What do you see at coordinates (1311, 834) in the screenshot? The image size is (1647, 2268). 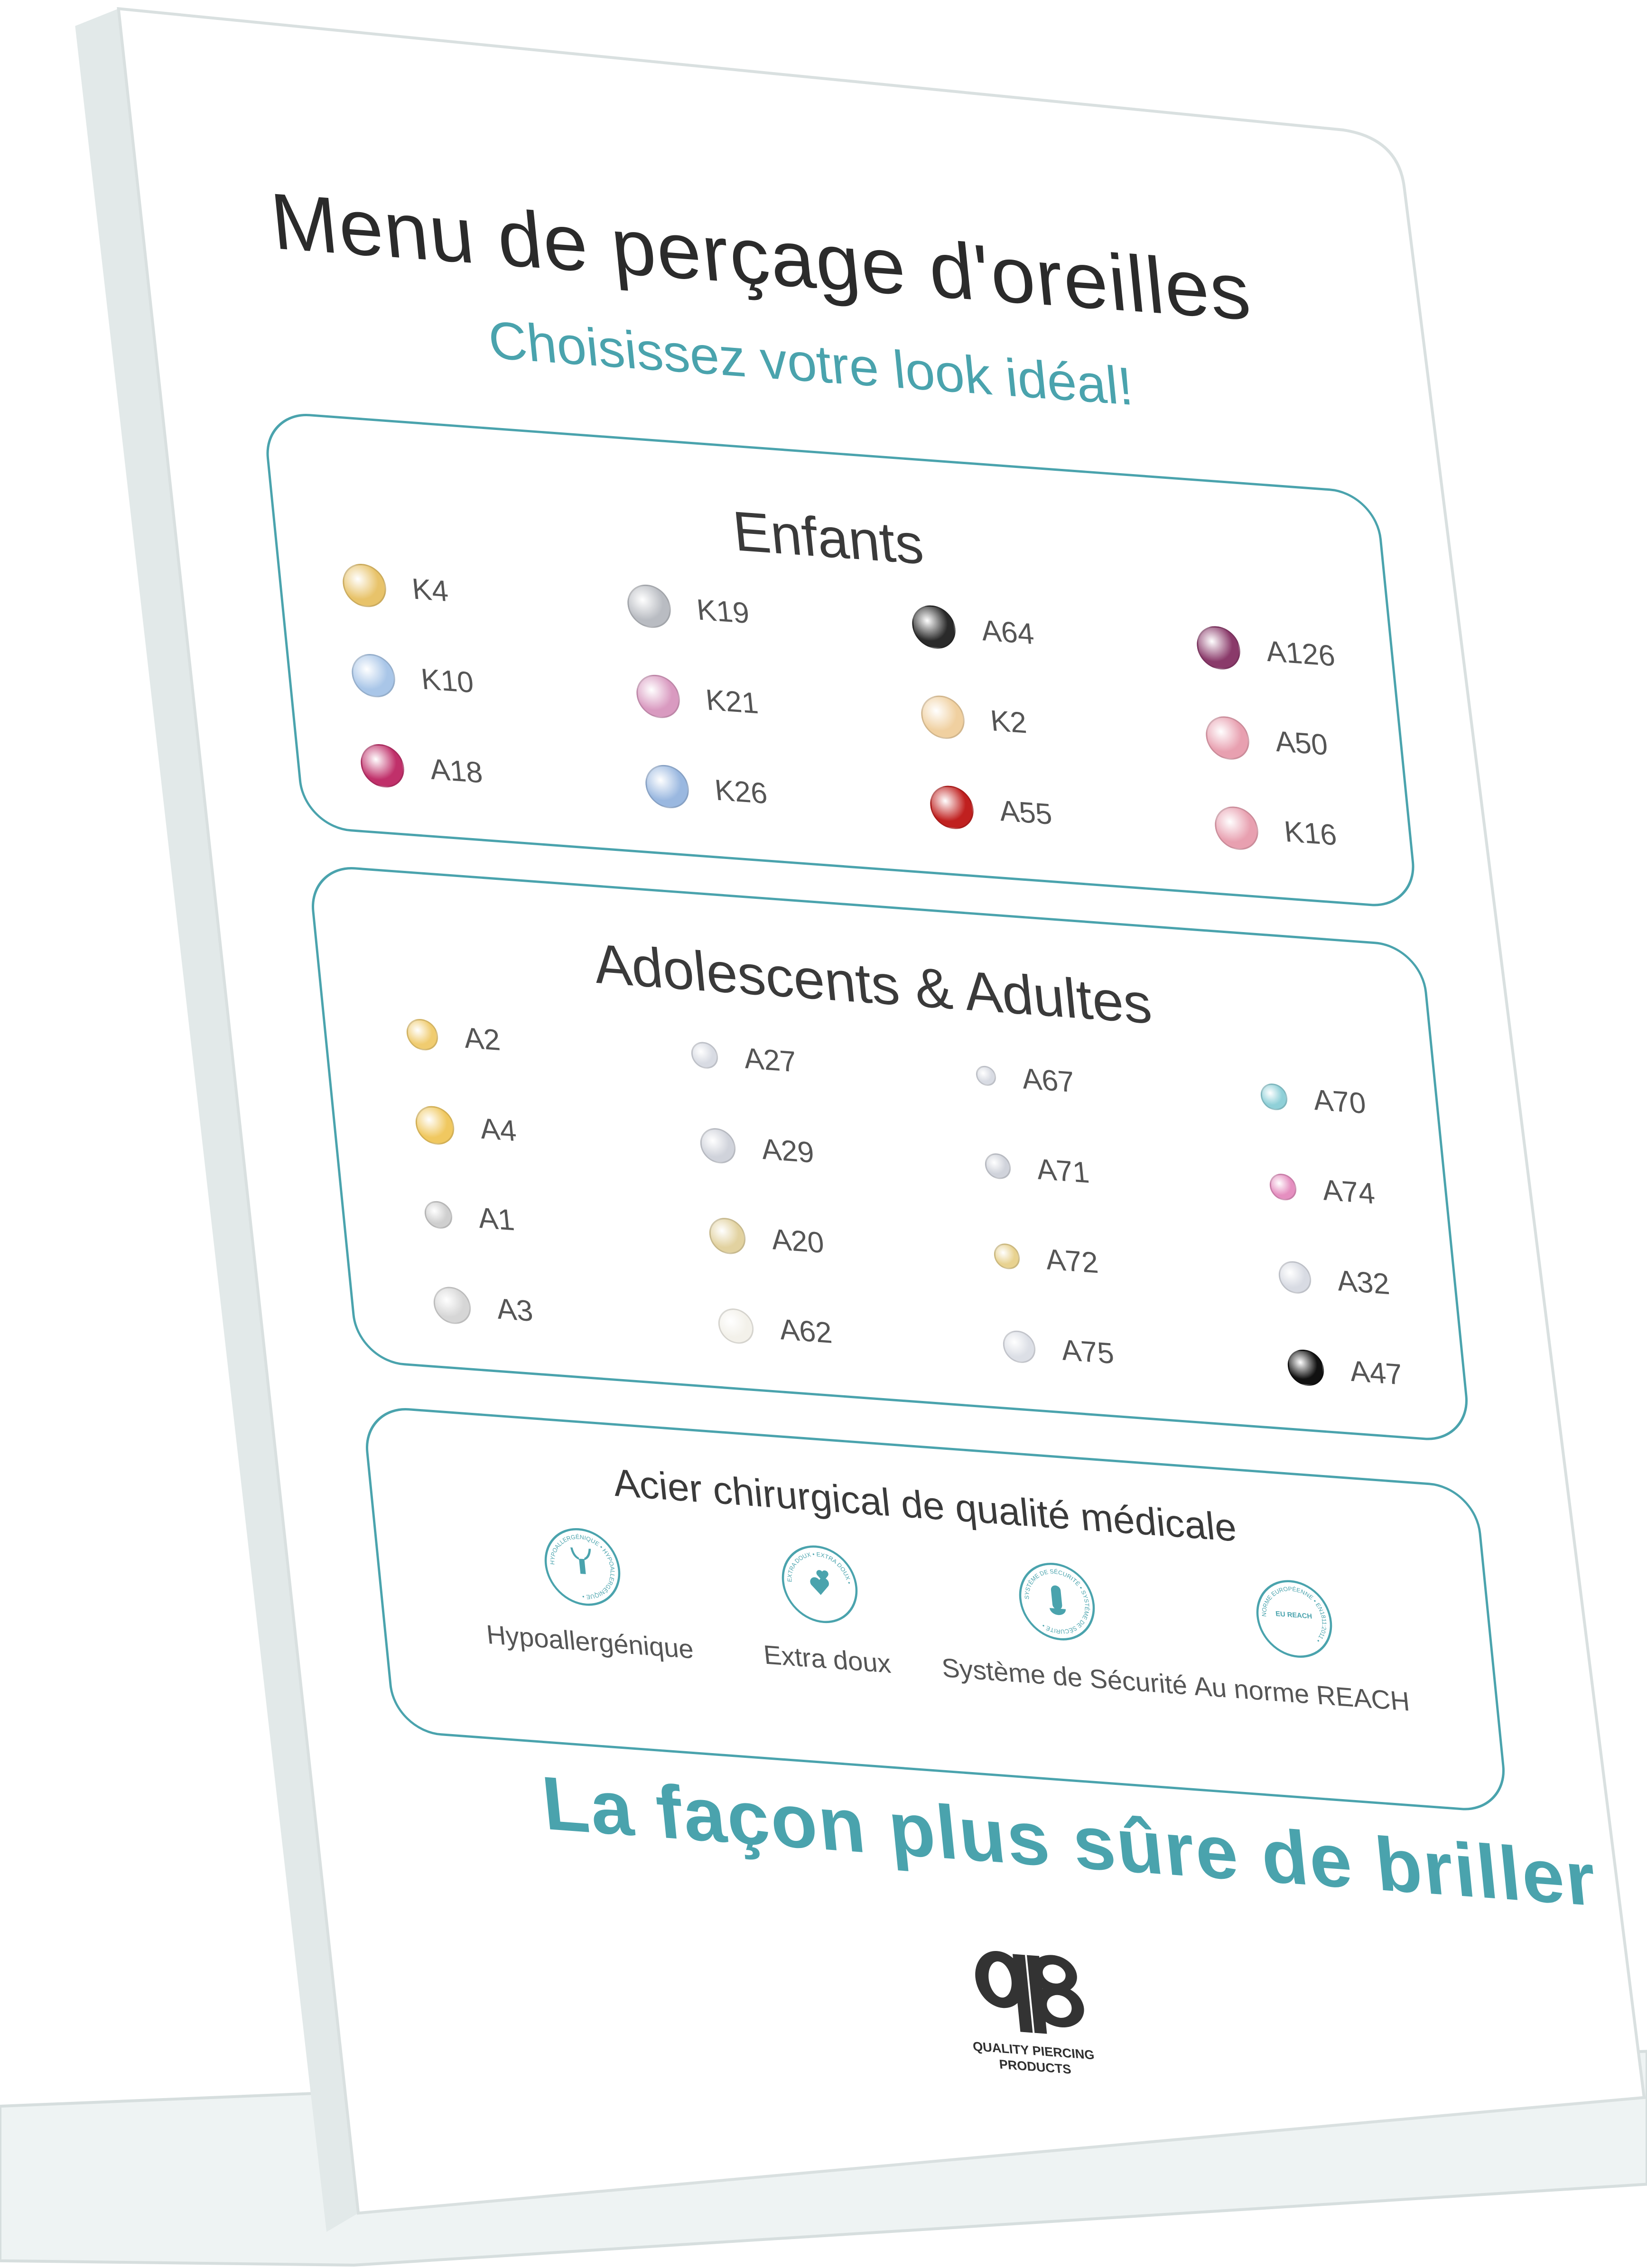 I see `item-code: K16` at bounding box center [1311, 834].